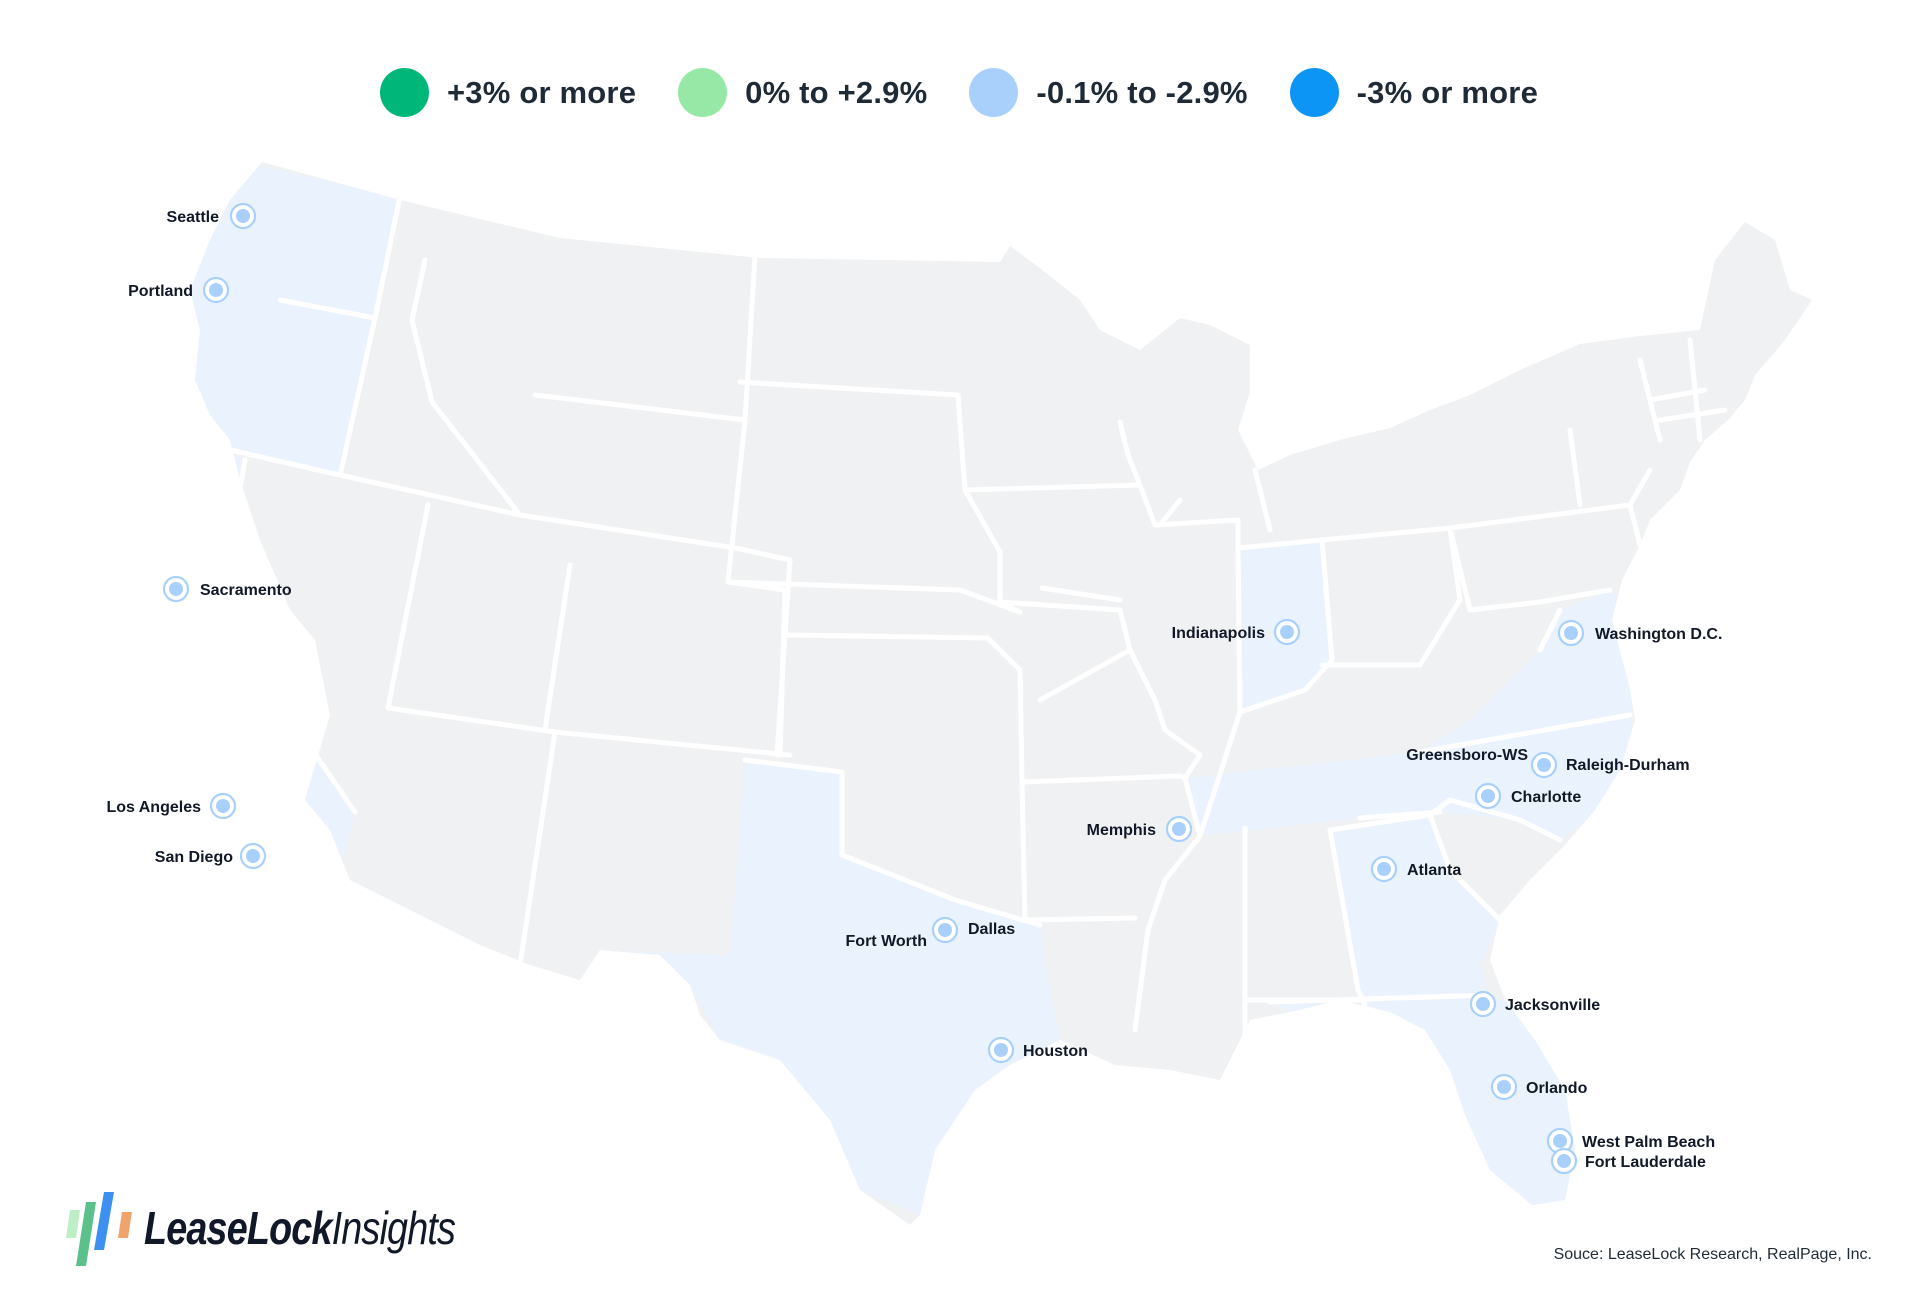 The height and width of the screenshot is (1310, 1920). What do you see at coordinates (836, 92) in the screenshot?
I see `legend-label: 0% to +2.9%` at bounding box center [836, 92].